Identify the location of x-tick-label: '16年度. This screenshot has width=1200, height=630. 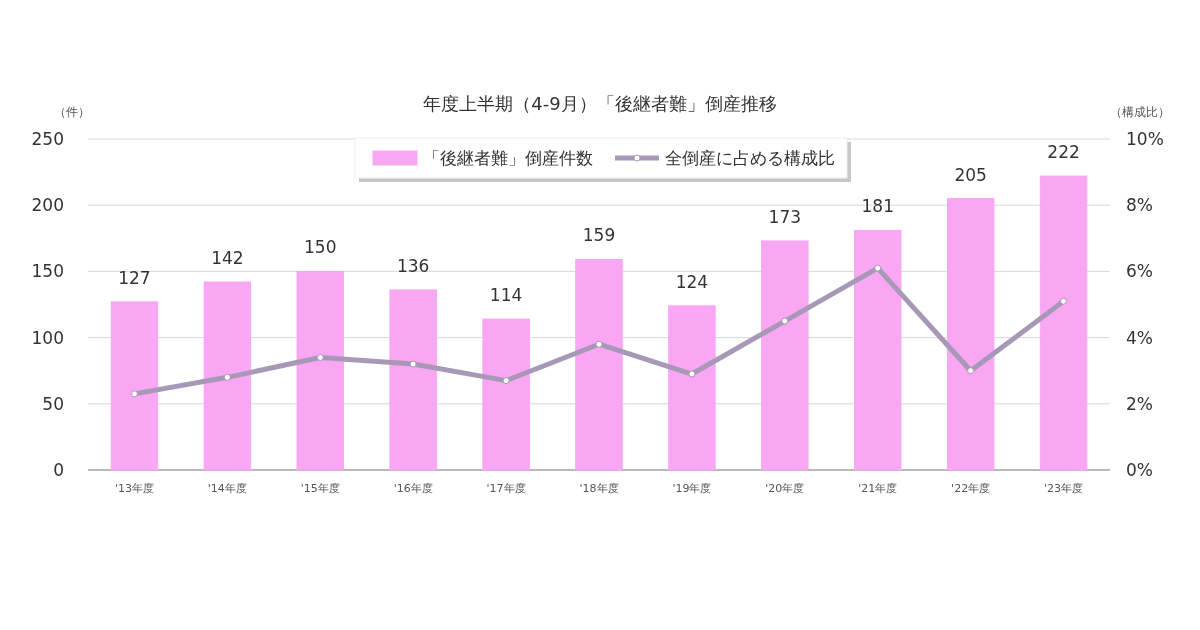
(413, 488).